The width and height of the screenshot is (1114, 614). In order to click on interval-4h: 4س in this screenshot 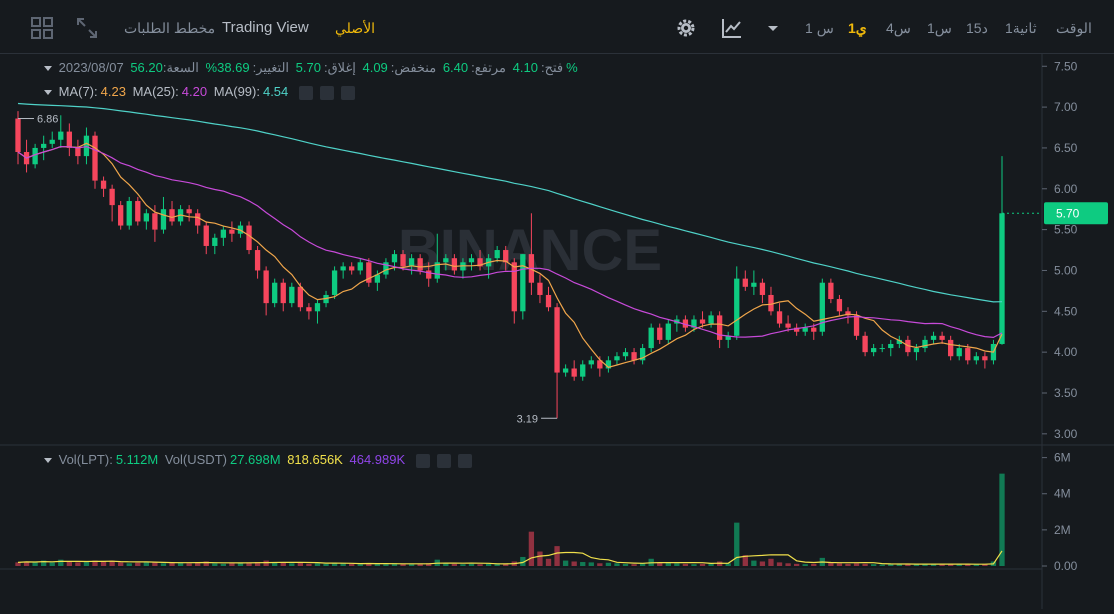, I will do `click(898, 28)`.